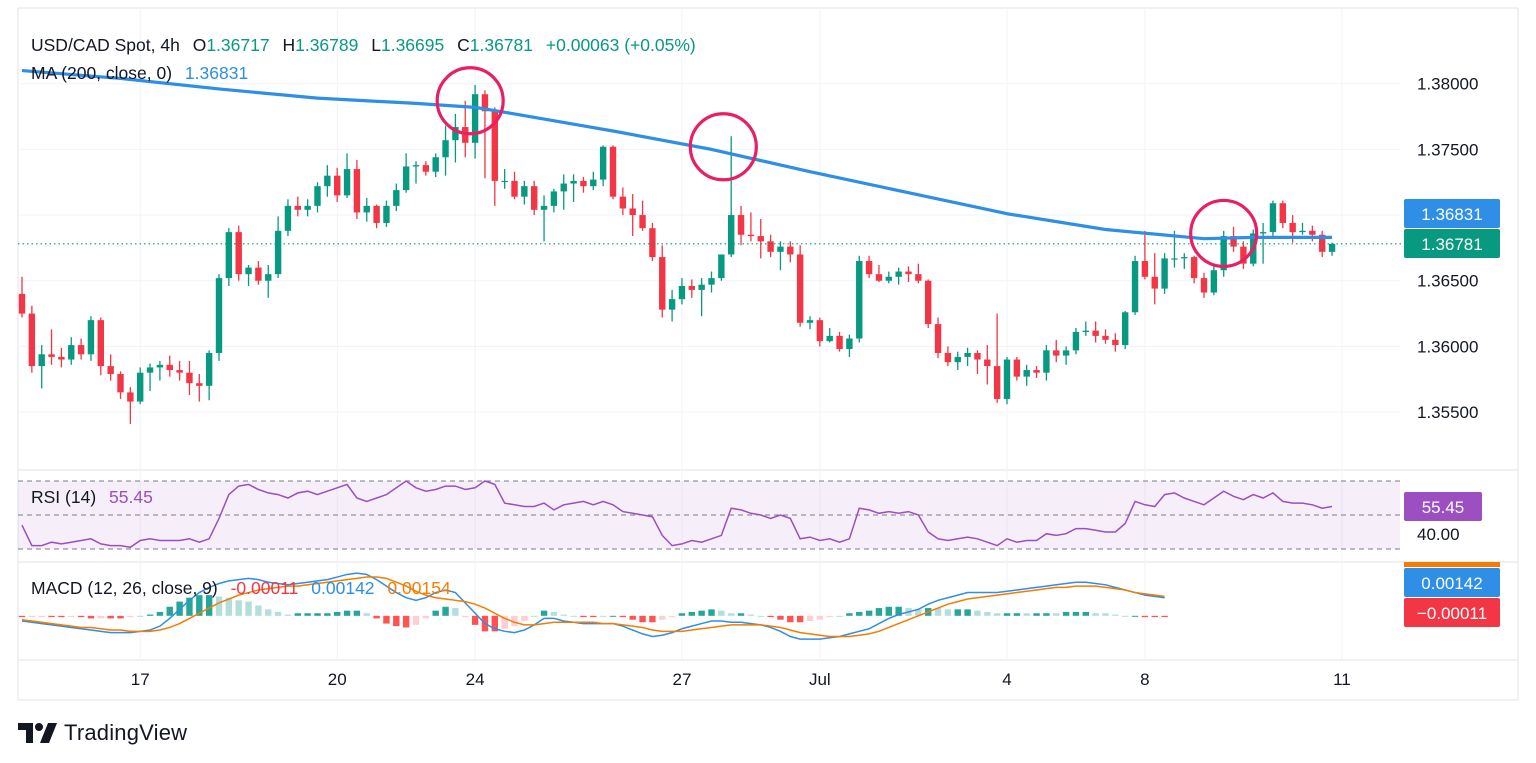  What do you see at coordinates (101, 73) in the screenshot?
I see `legend-ma-label: MA (200, close, 0)` at bounding box center [101, 73].